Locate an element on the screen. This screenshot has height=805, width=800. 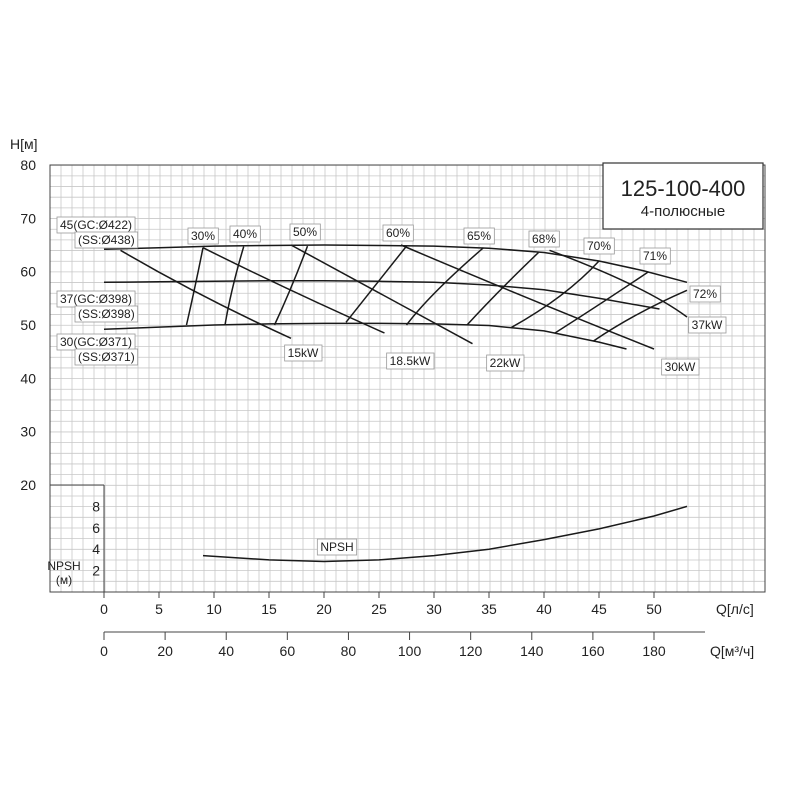
x-tick-label-ls: 50 is located at coordinates (654, 609).